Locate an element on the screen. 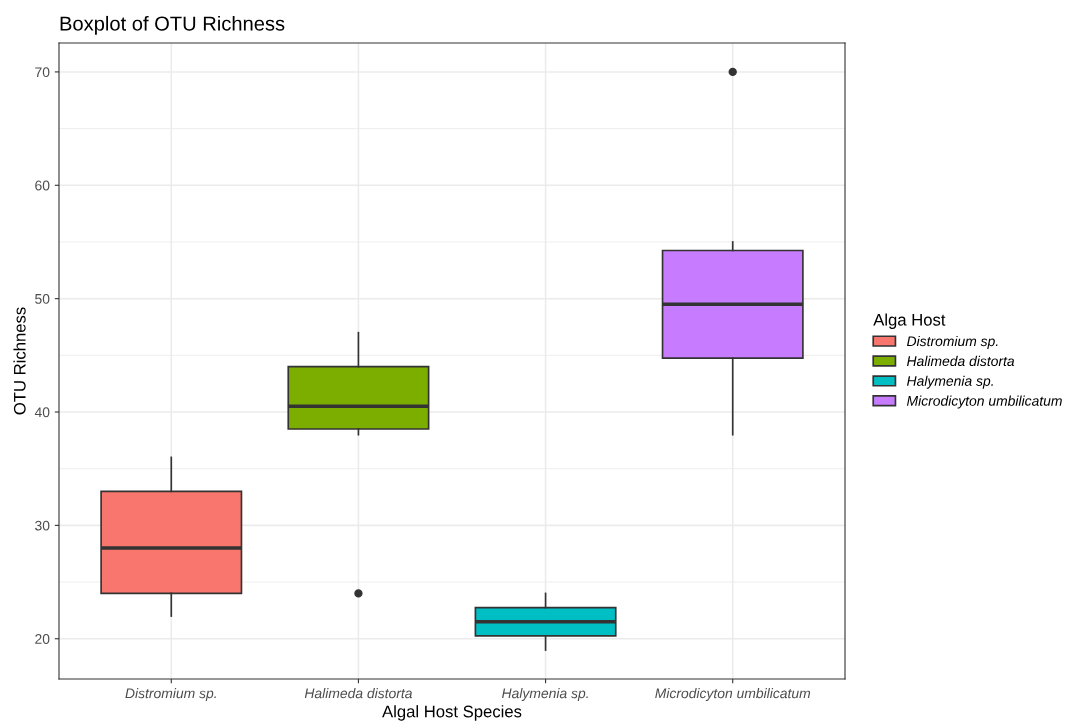  legend-label: Halymenia sp. is located at coordinates (949, 382).